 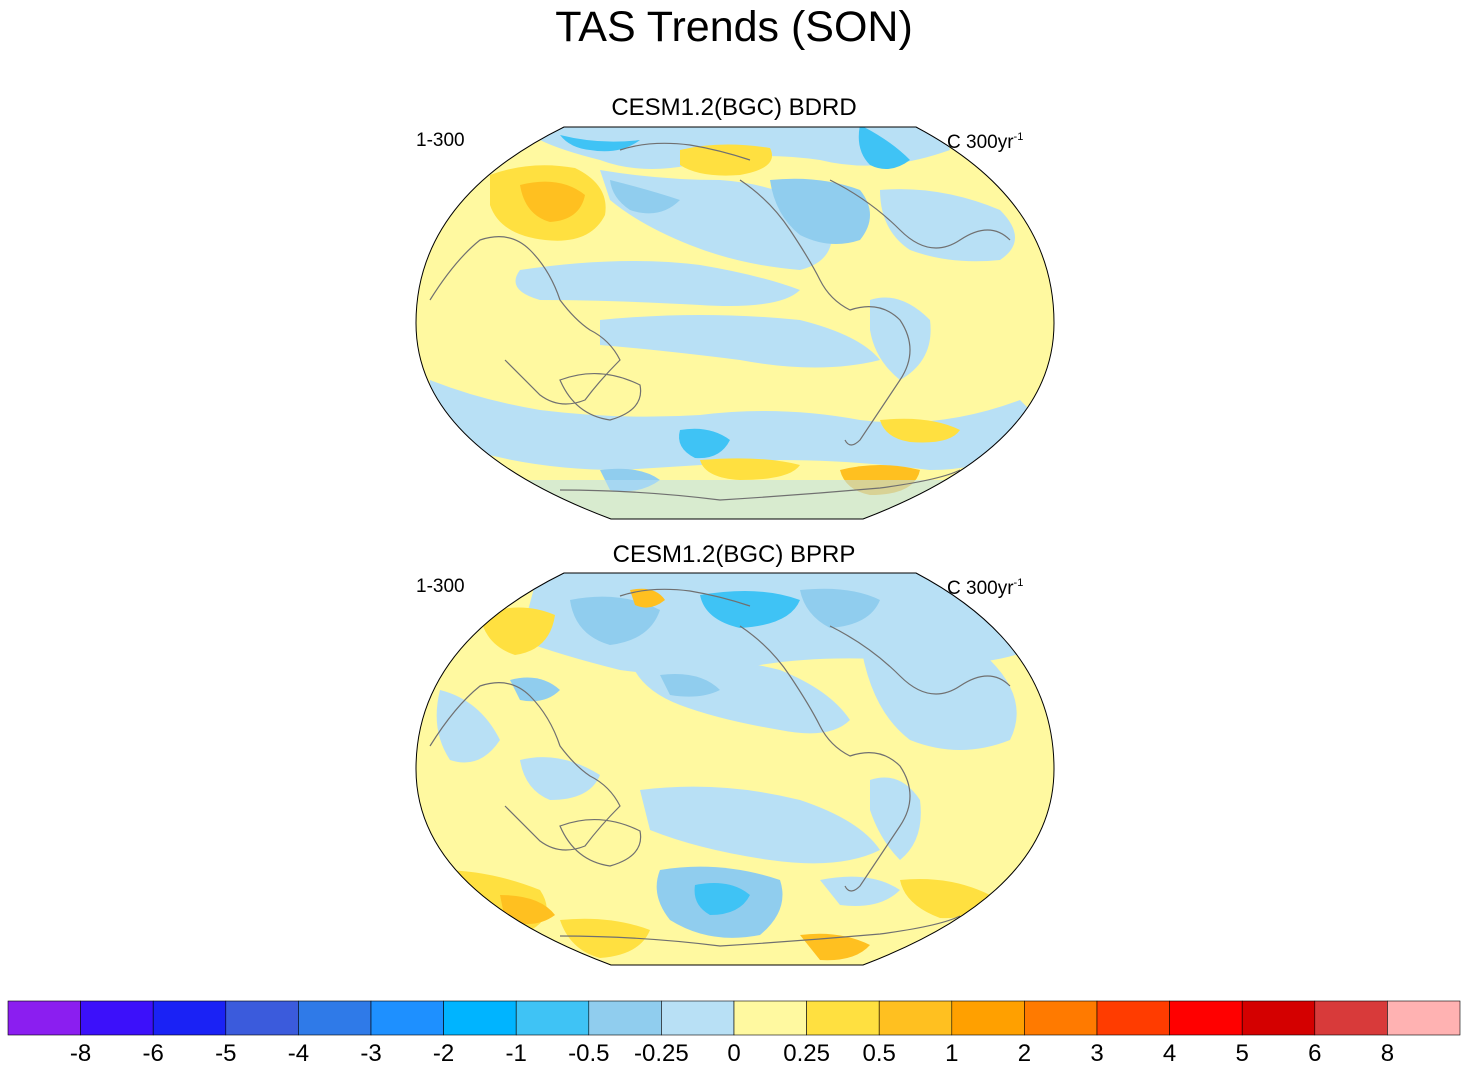 I want to click on colorbar-tick-label: -6, so click(x=153, y=1053).